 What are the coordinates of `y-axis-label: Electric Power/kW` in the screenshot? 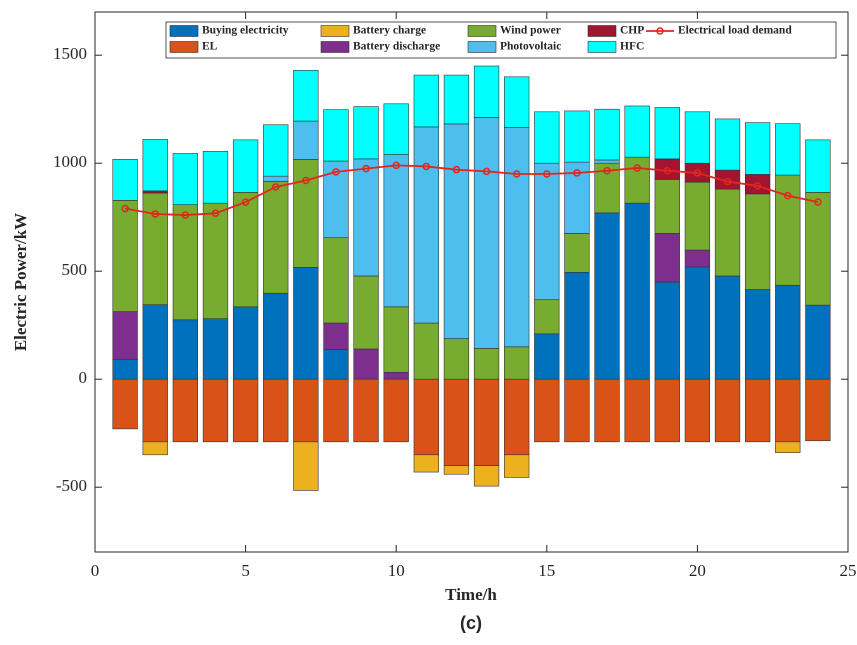 It's located at (20, 282).